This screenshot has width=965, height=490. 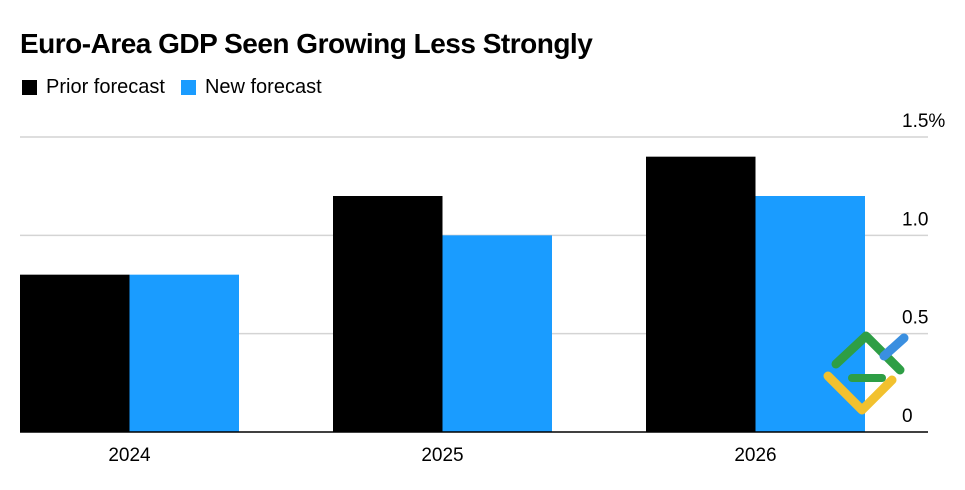 What do you see at coordinates (75, 353) in the screenshot?
I see `bar-prior-forecast-2024` at bounding box center [75, 353].